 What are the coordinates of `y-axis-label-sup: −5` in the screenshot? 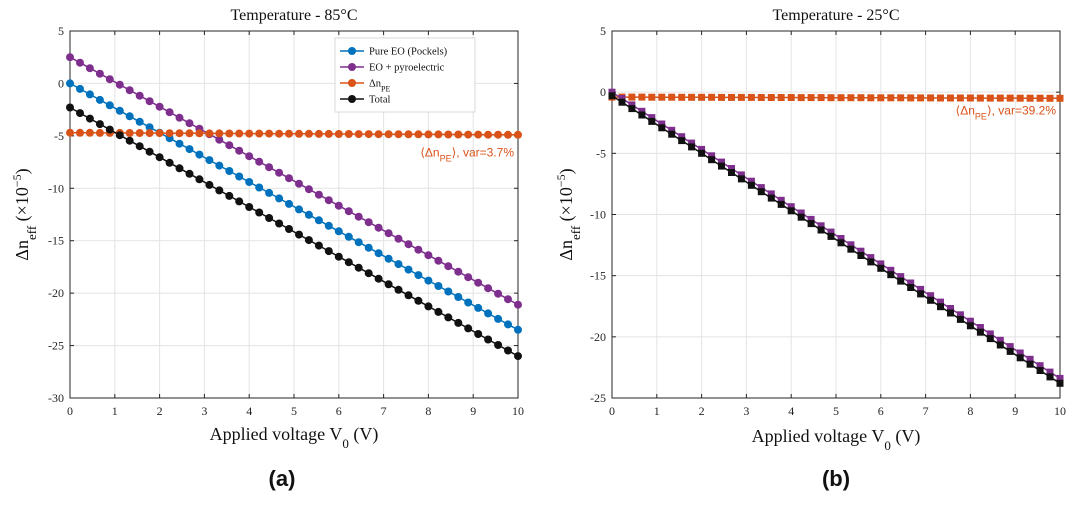 It's located at (561, 180).